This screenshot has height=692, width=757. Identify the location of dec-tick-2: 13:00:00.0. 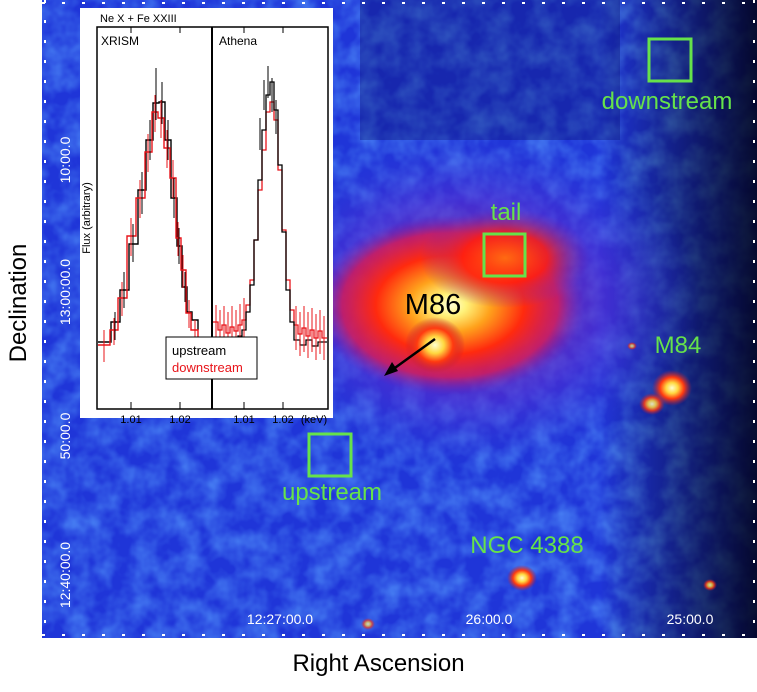
(65, 292).